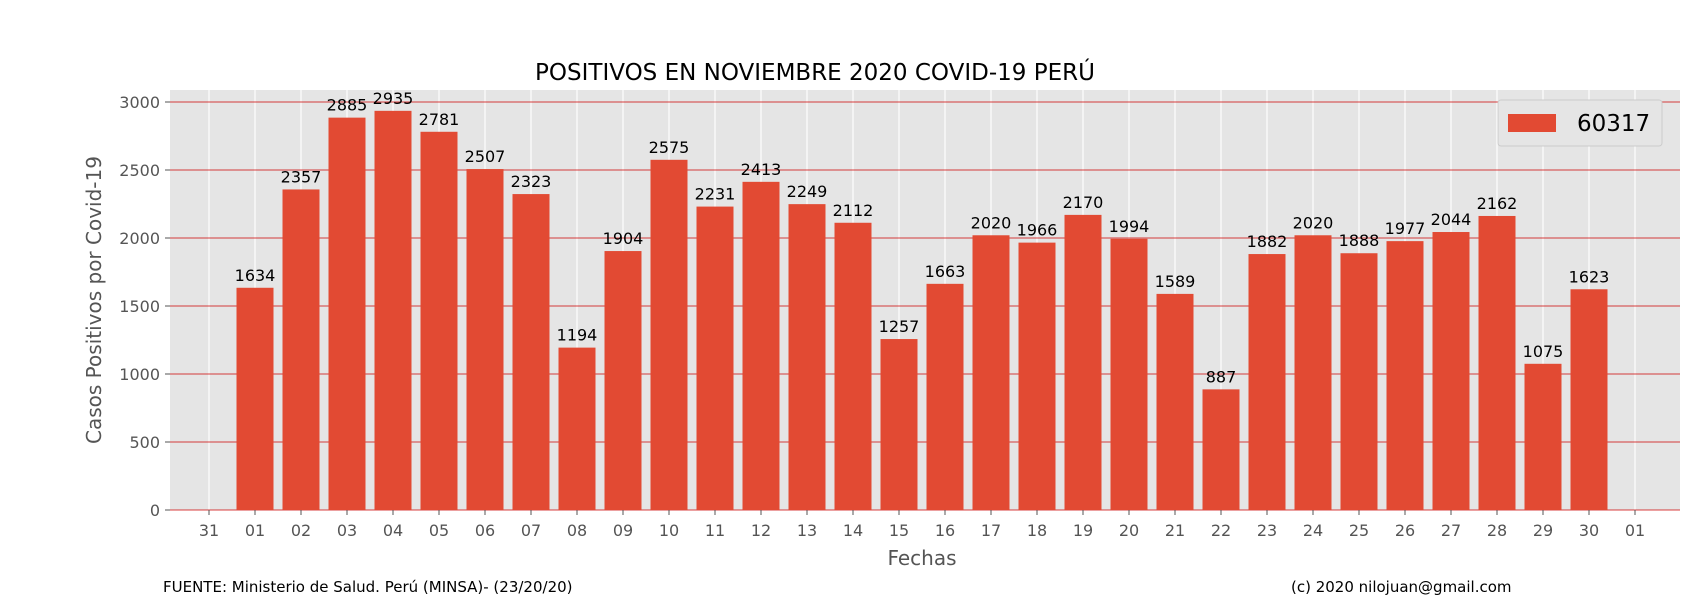  Describe the element at coordinates (945, 271) in the screenshot. I see `bar-value-label: 1663` at that location.